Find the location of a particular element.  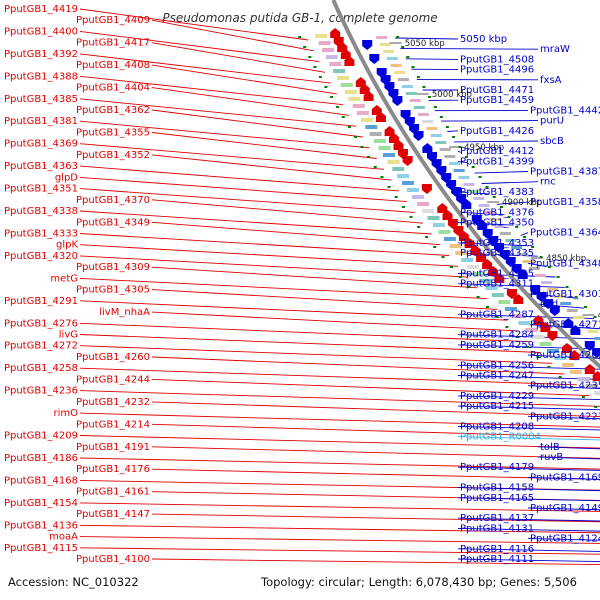

right-feature-label: PputGB1_4116 is located at coordinates (497, 549).